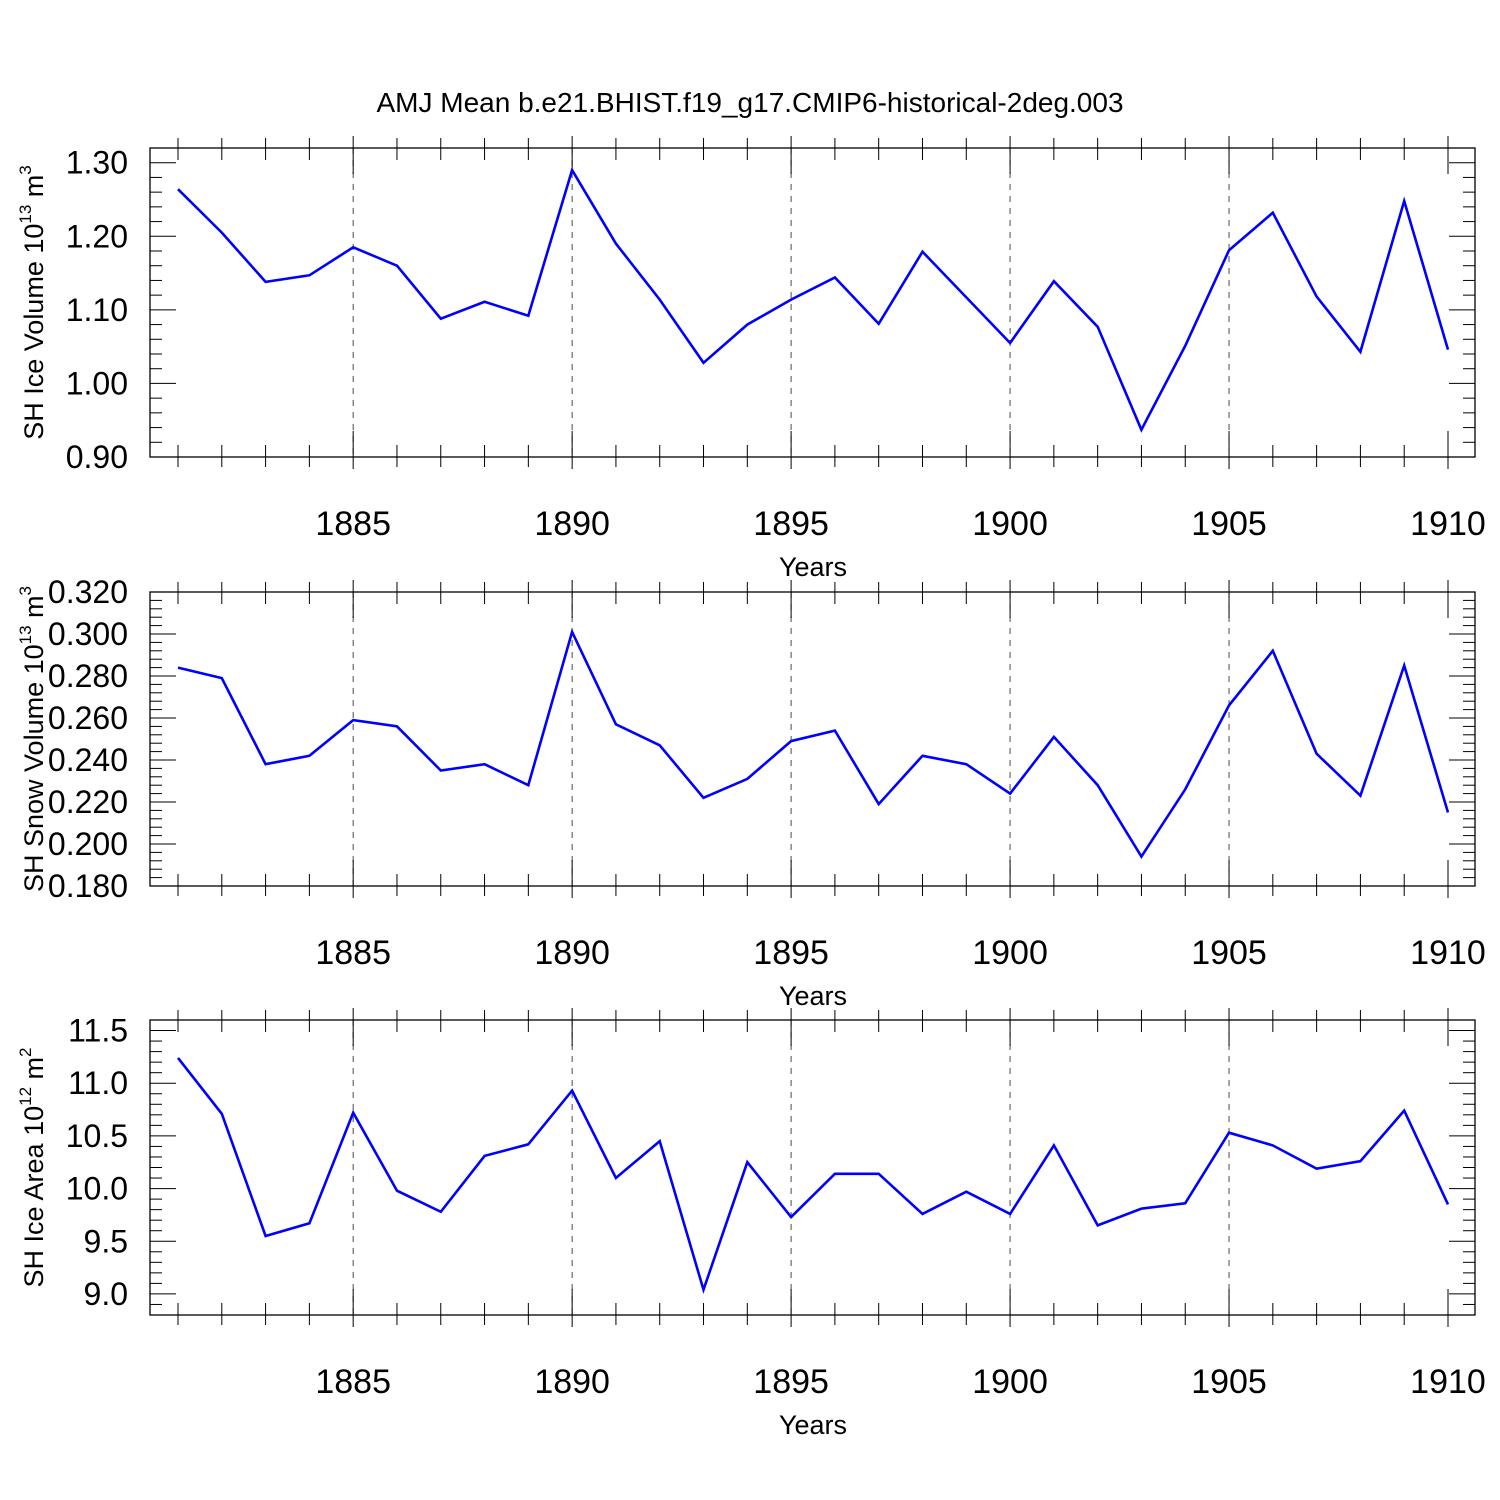 This screenshot has width=1500, height=1500. Describe the element at coordinates (88, 802) in the screenshot. I see `y-tick-label: 0.220` at that location.